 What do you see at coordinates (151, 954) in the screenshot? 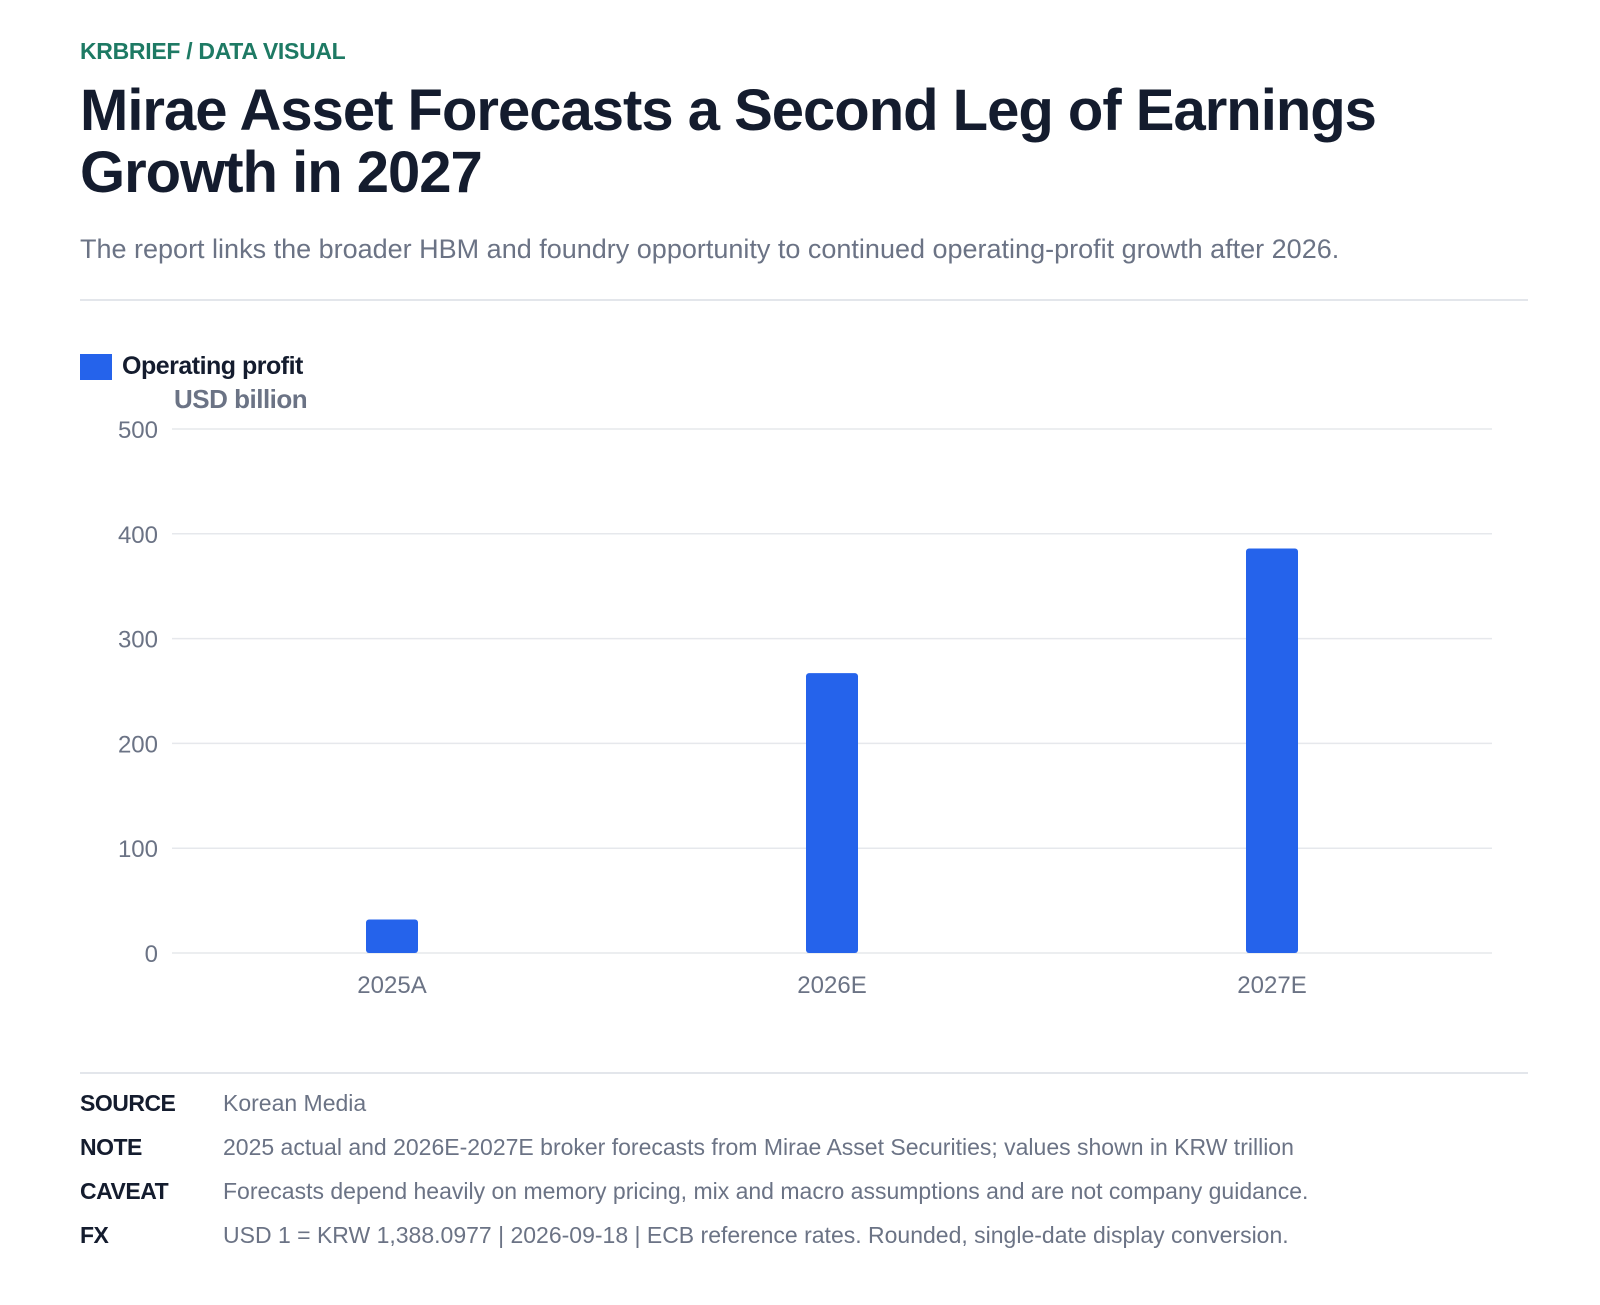
I see `y-tick-label: 0` at bounding box center [151, 954].